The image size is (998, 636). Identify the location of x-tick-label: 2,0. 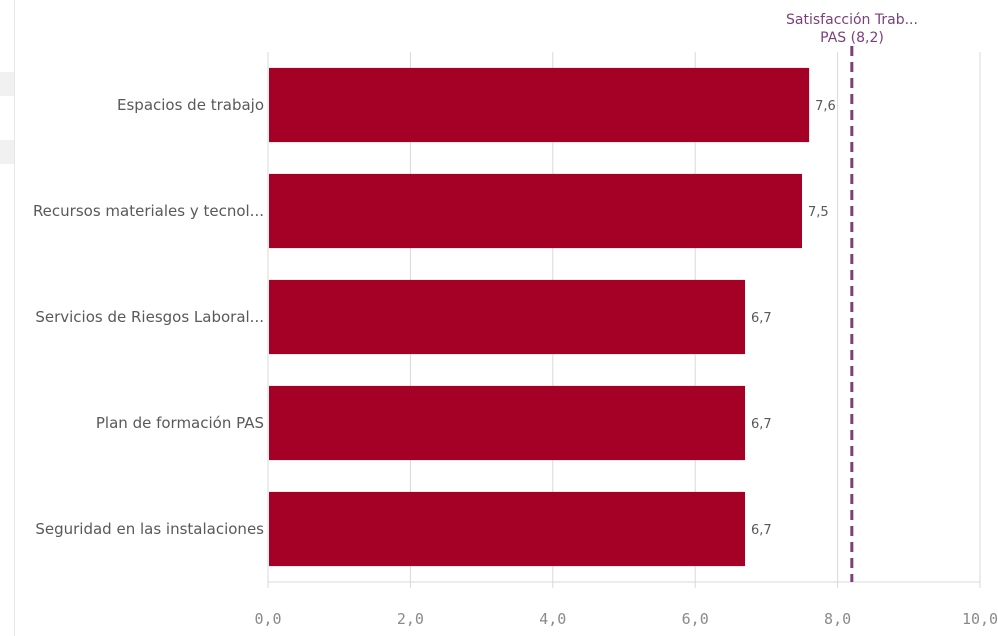
(410, 619).